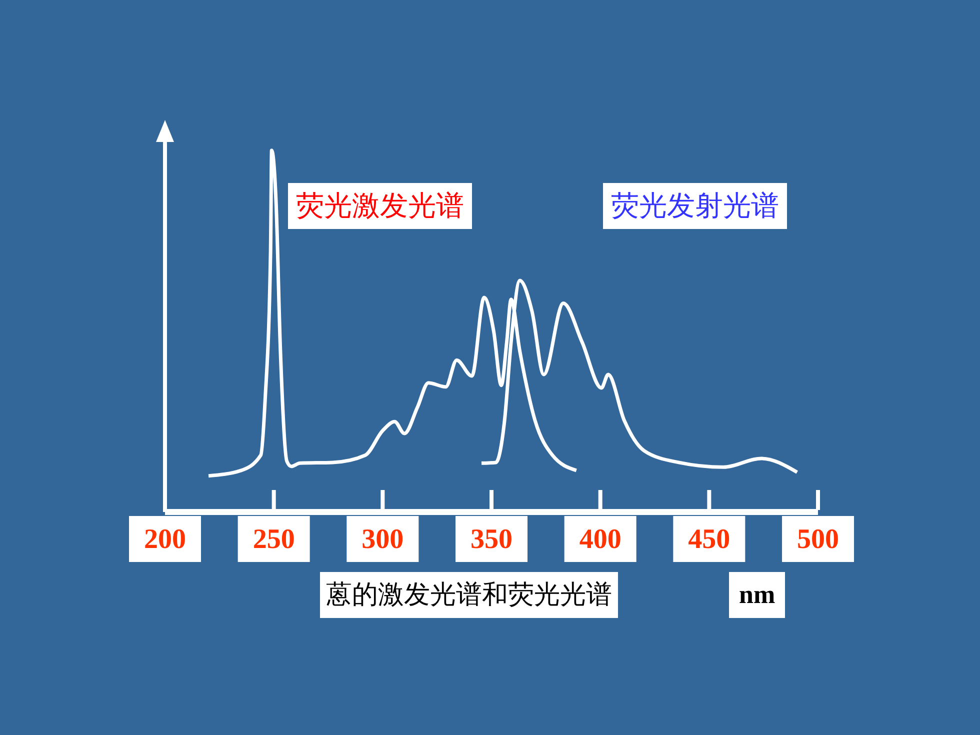 The height and width of the screenshot is (735, 980). What do you see at coordinates (491, 539) in the screenshot?
I see `x-tick-label: 350` at bounding box center [491, 539].